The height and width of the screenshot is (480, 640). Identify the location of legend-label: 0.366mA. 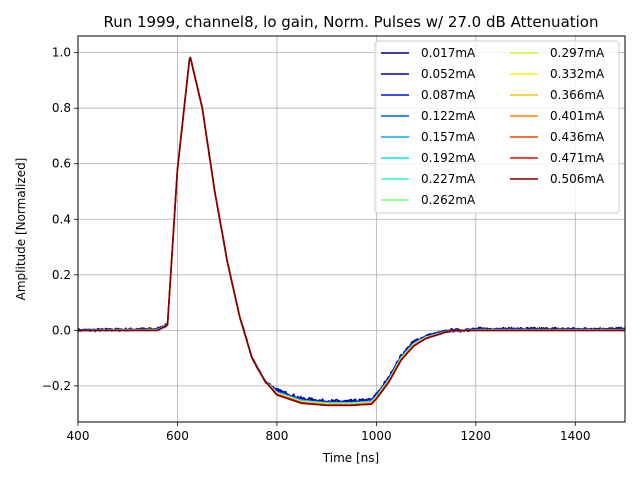
(577, 95).